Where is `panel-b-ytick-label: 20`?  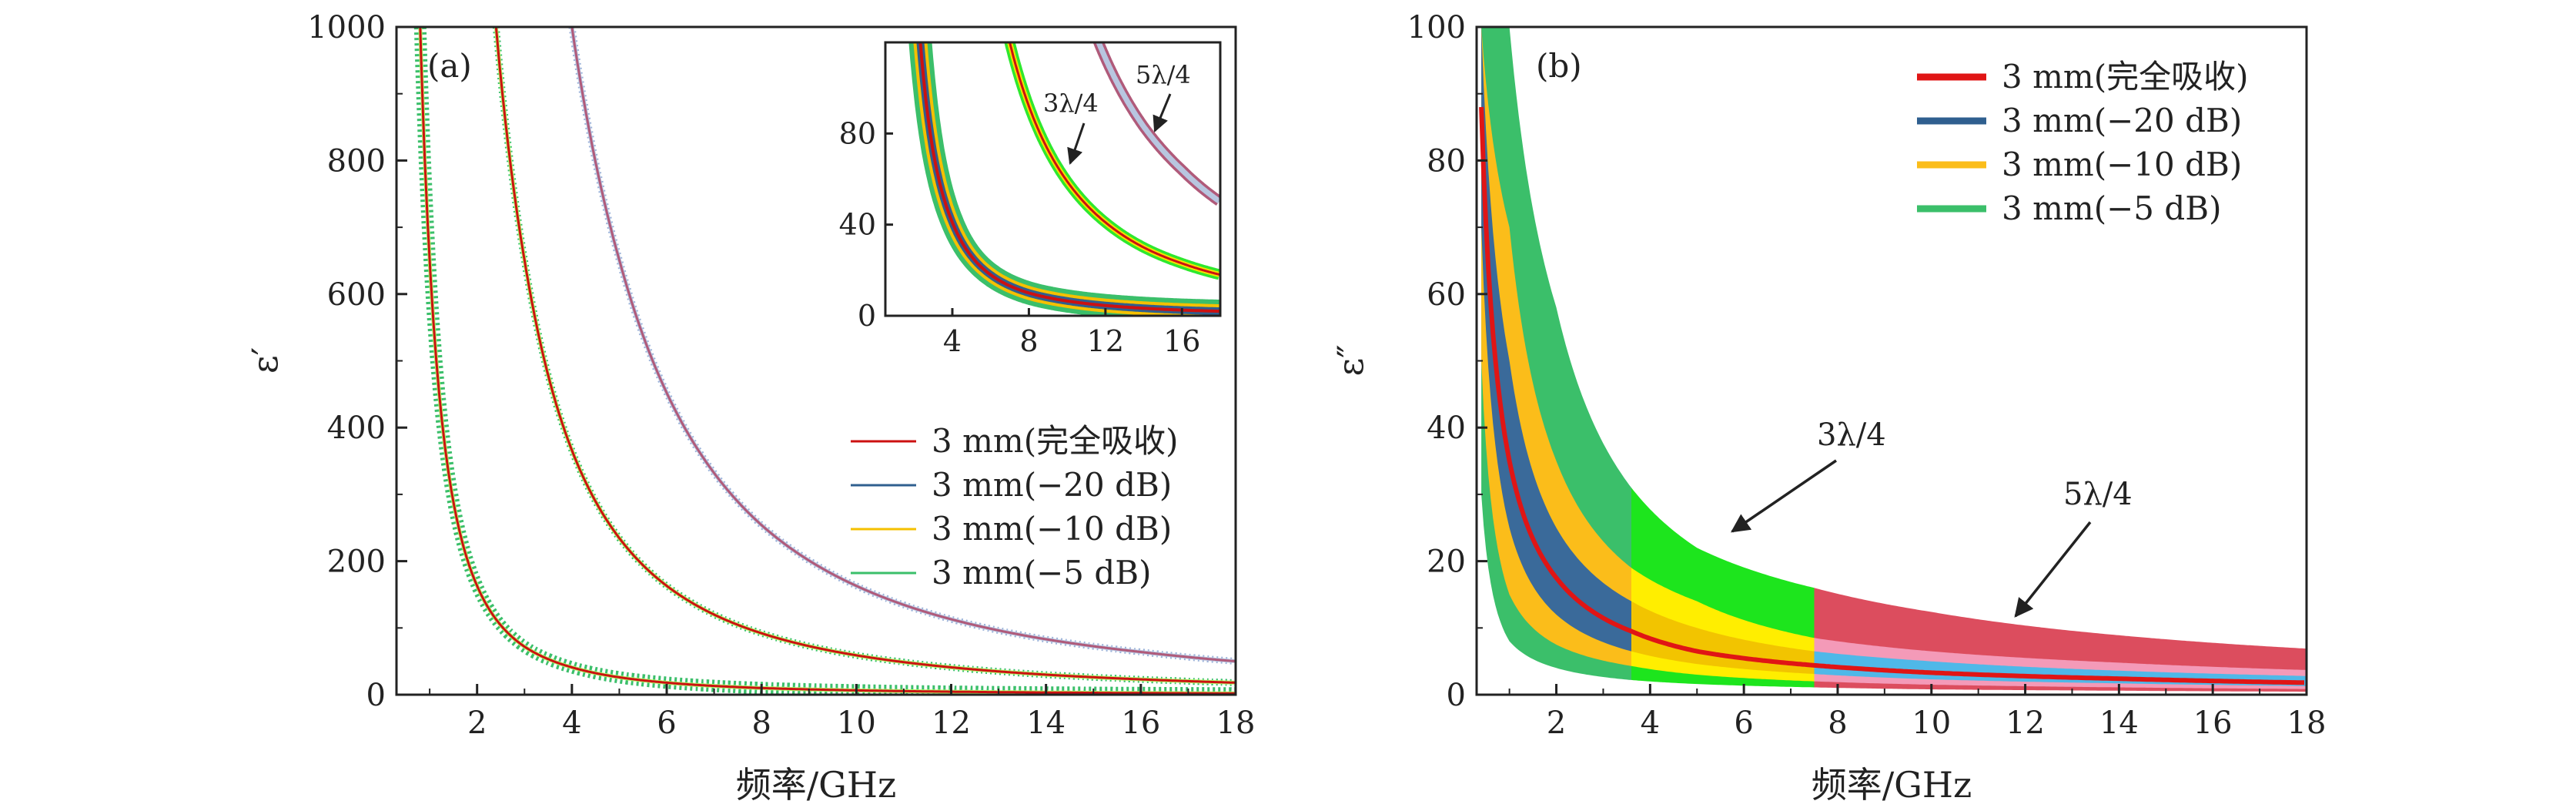 panel-b-ytick-label: 20 is located at coordinates (1447, 562).